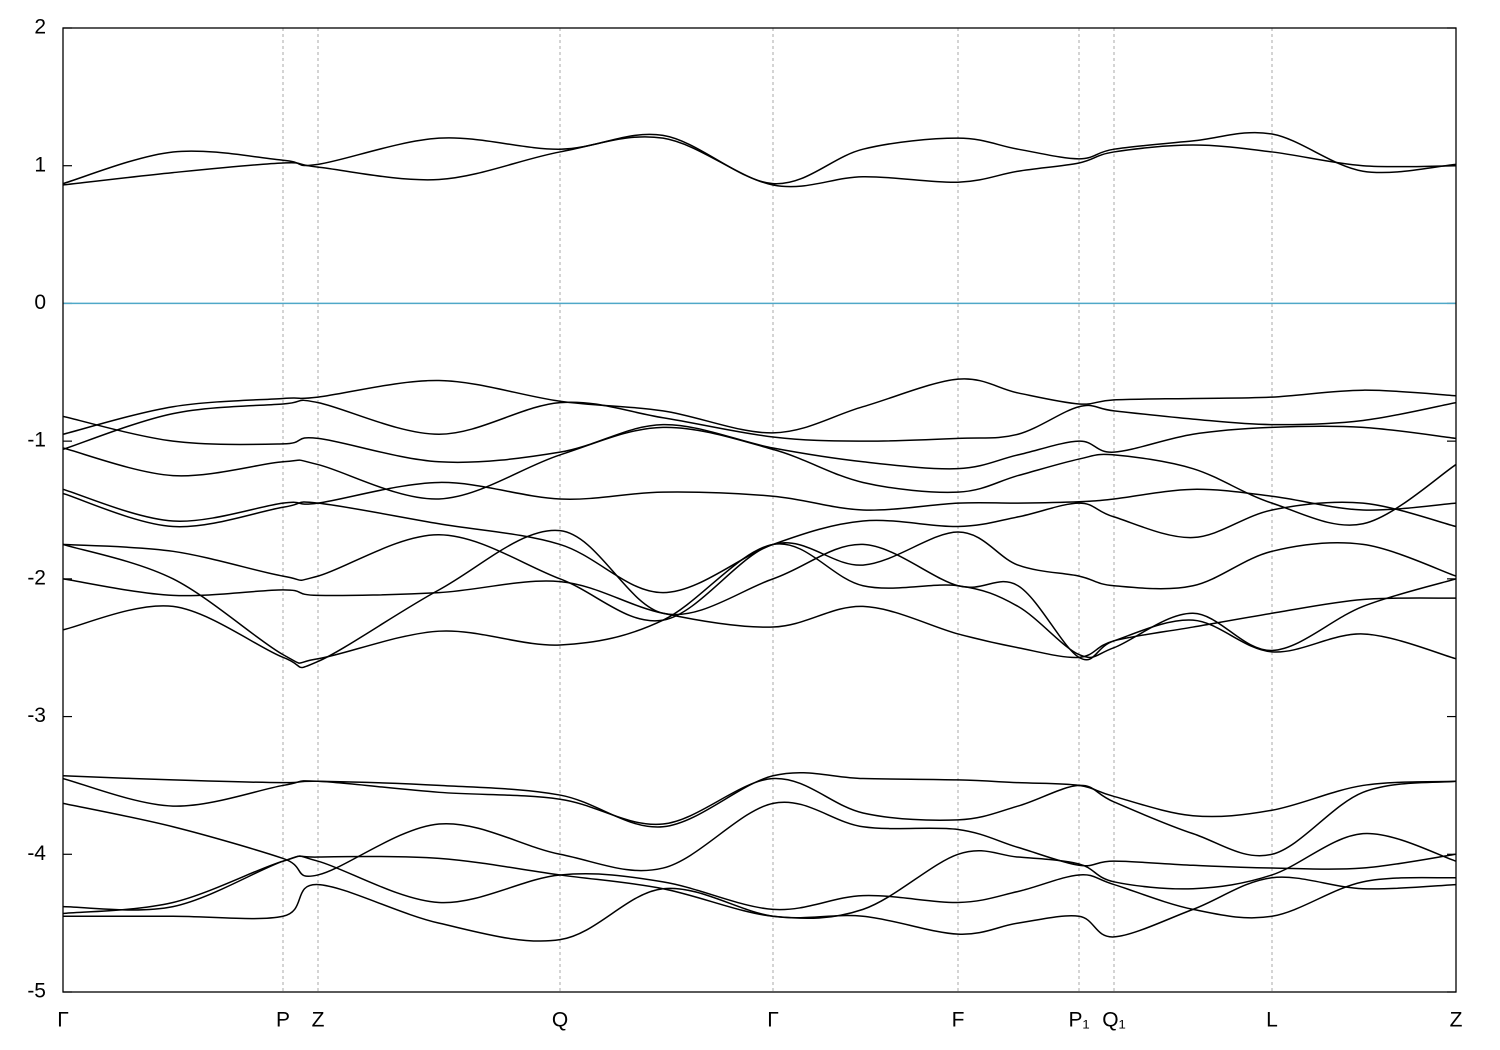 Image resolution: width=1500 pixels, height=1050 pixels. Describe the element at coordinates (1078, 1020) in the screenshot. I see `x-tick-label: P₁` at that location.